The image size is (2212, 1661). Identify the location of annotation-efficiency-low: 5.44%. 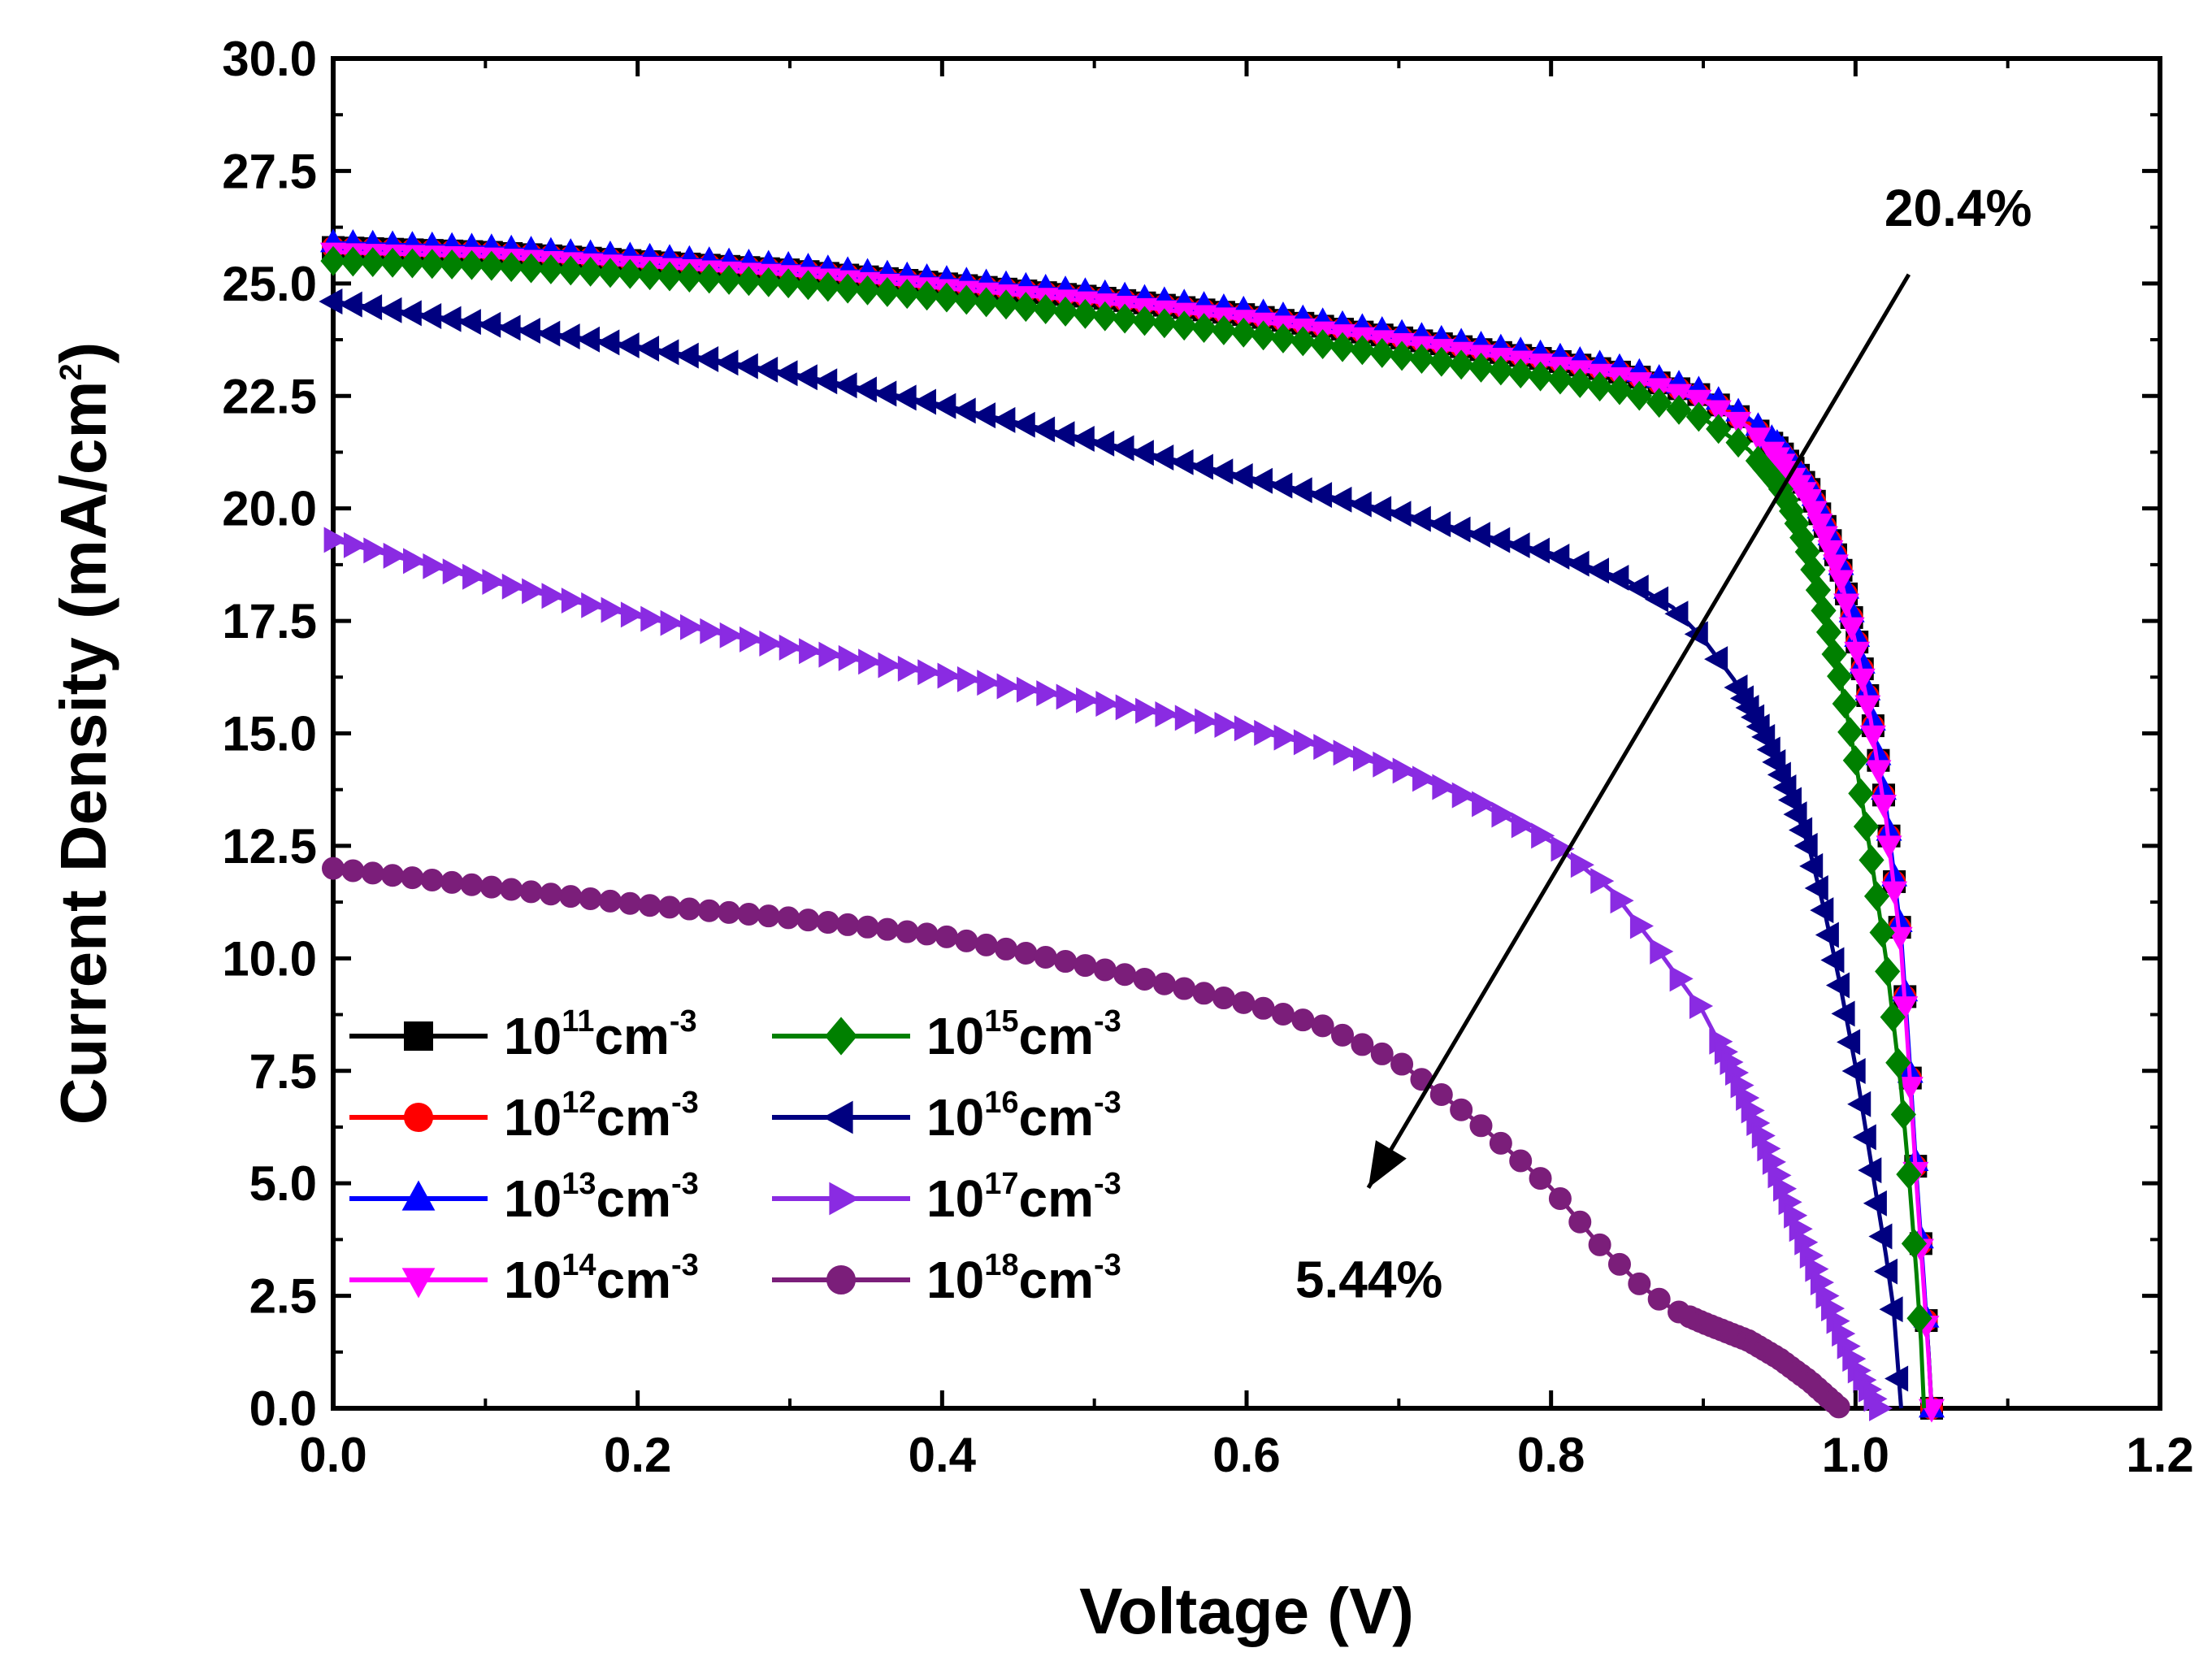
(1369, 1280).